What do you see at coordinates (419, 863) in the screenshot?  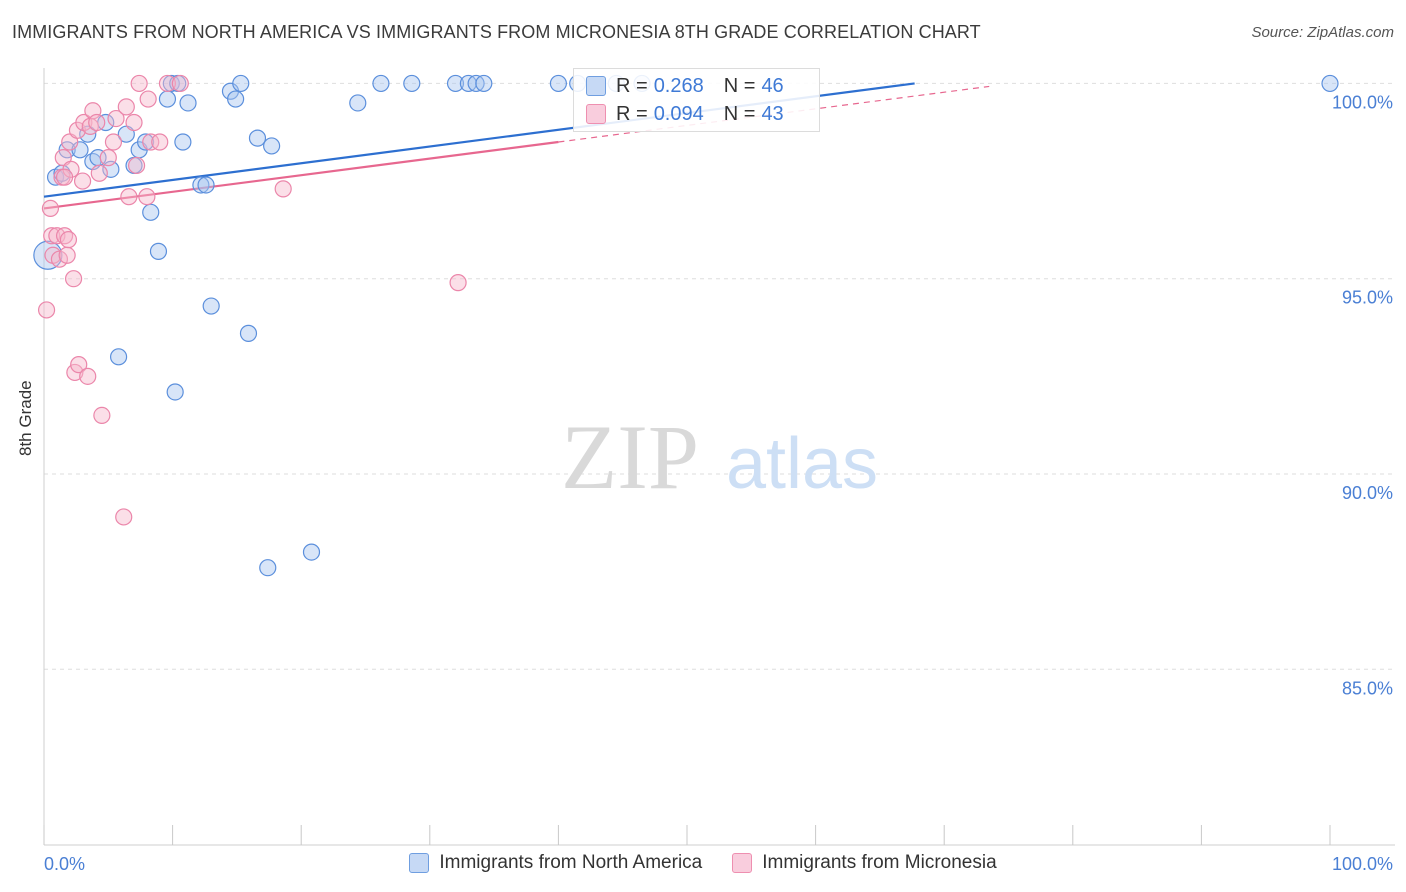 I see `legend-swatch-north-america` at bounding box center [419, 863].